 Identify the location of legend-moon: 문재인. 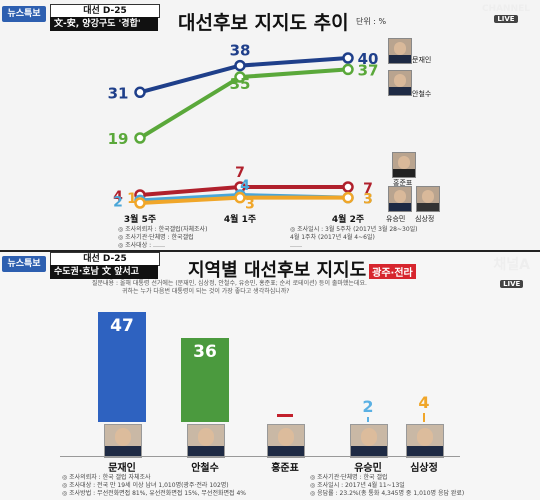
(422, 60).